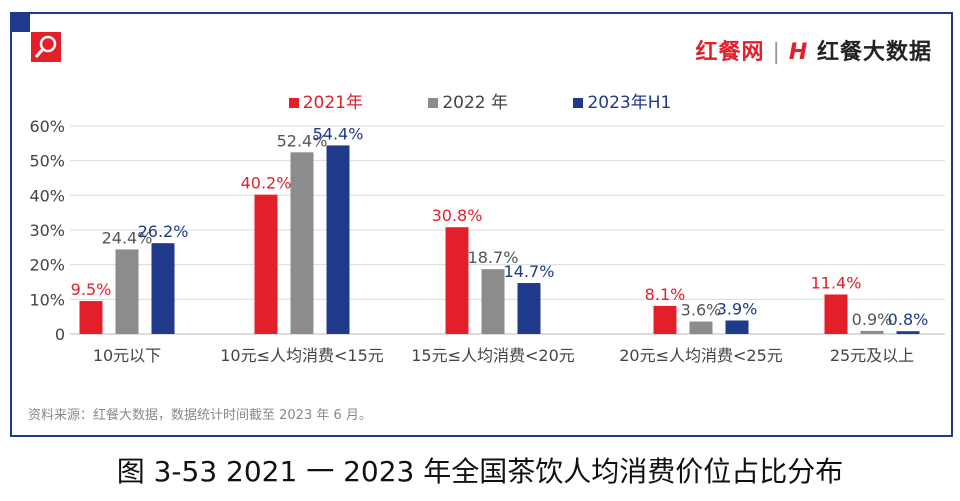 Image resolution: width=960 pixels, height=501 pixels. What do you see at coordinates (872, 355) in the screenshot?
I see `x-tick-label: 25元及以上` at bounding box center [872, 355].